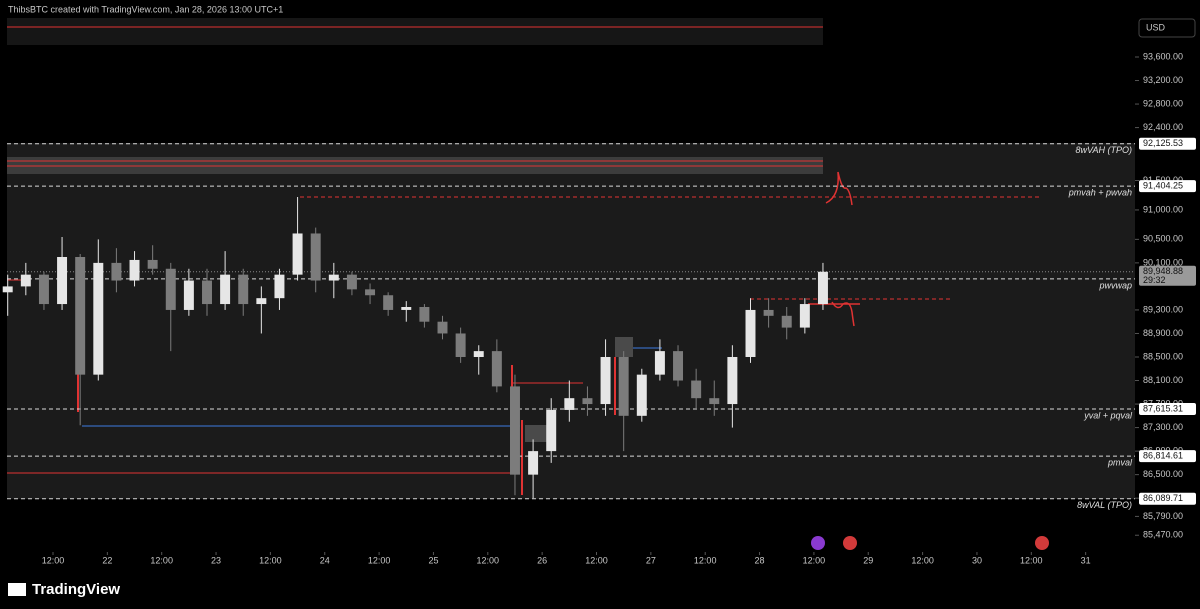 This screenshot has height=609, width=1200. What do you see at coordinates (1163, 143) in the screenshot?
I see `level-price: 92,125.53` at bounding box center [1163, 143].